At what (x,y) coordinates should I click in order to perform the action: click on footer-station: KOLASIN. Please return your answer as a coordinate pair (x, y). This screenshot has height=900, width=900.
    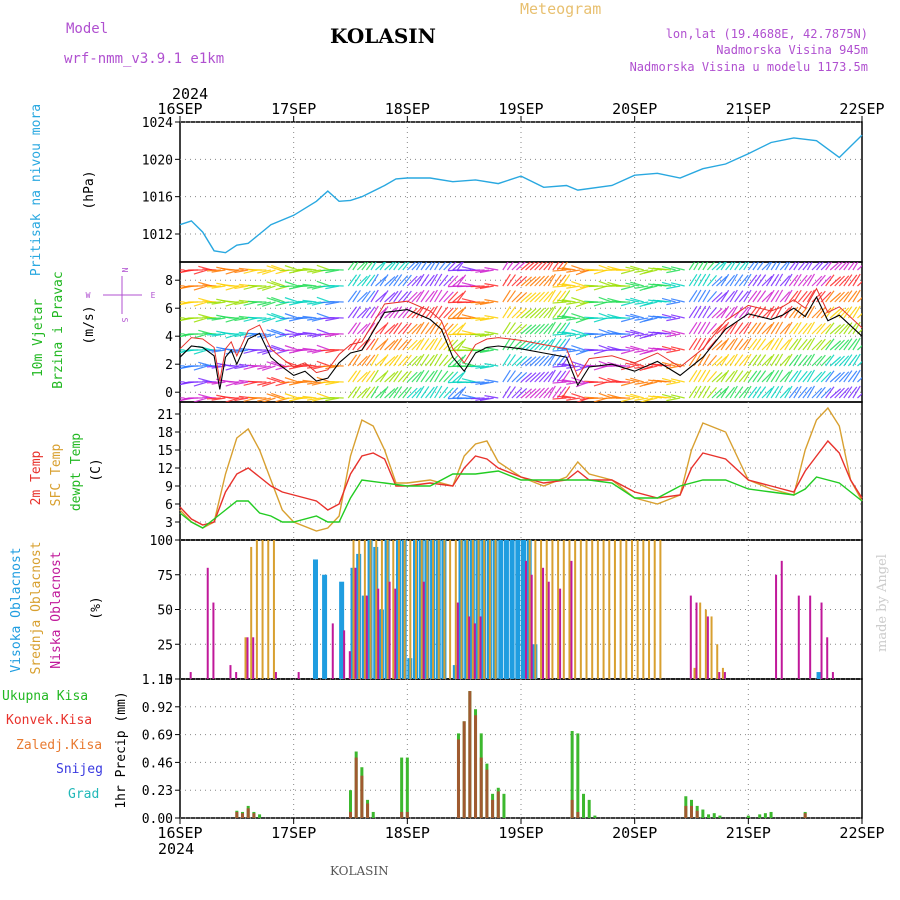
    Looking at the image, I should click on (359, 871).